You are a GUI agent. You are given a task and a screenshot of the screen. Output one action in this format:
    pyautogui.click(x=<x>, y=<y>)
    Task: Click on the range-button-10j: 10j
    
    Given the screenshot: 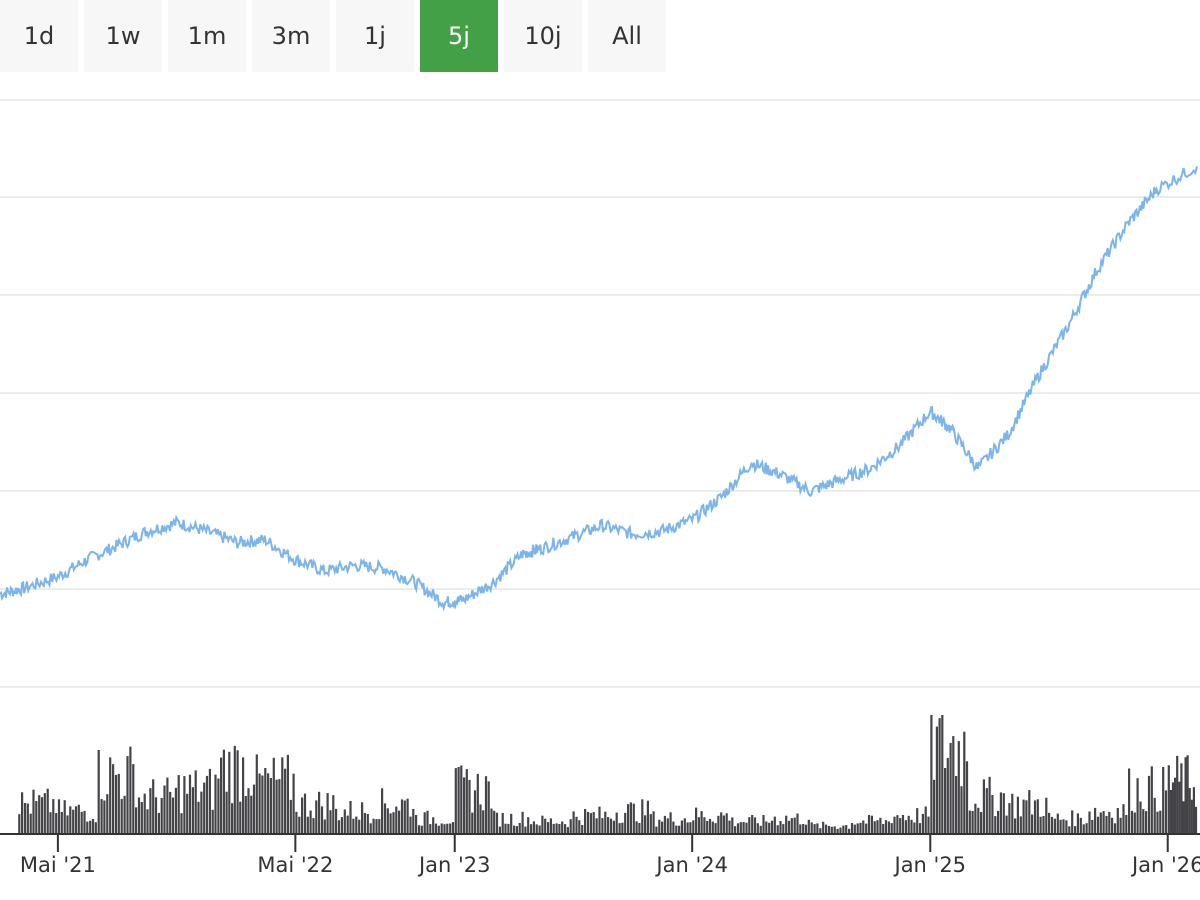 What is the action you would take?
    pyautogui.click(x=543, y=36)
    